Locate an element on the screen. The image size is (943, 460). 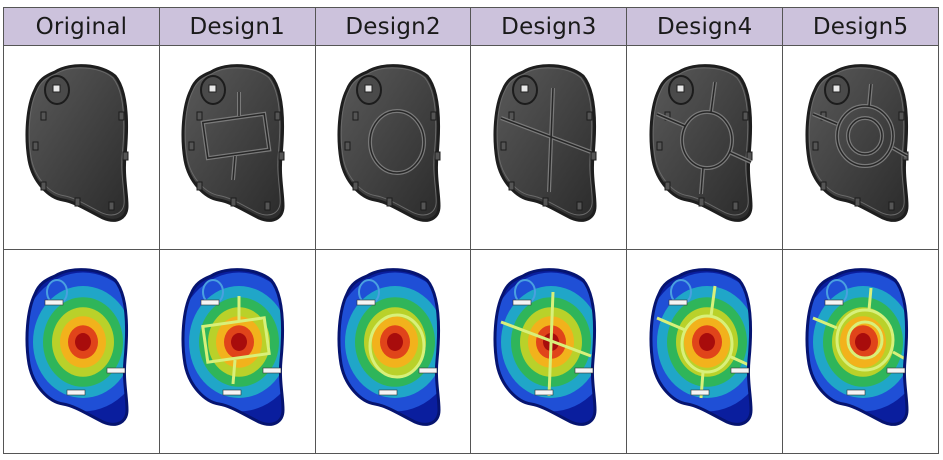
header-design5: Design5 is located at coordinates (860, 26).